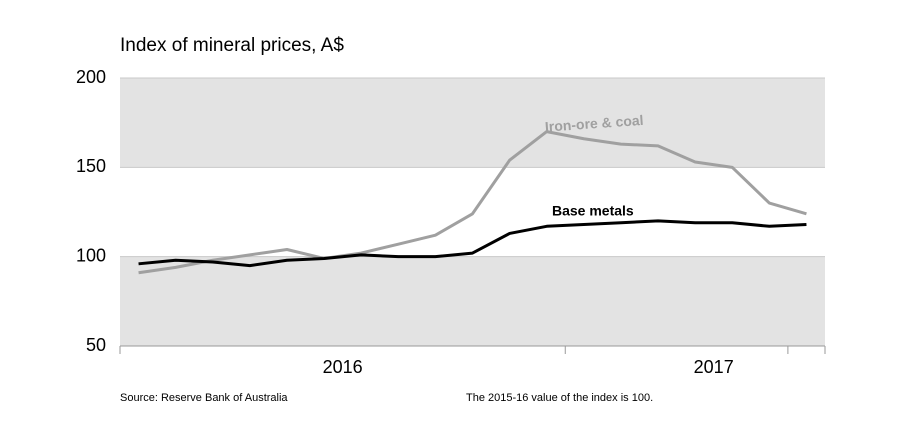 The image size is (900, 433). What do you see at coordinates (232, 45) in the screenshot?
I see `chart-title: Index of mineral prices, A$` at bounding box center [232, 45].